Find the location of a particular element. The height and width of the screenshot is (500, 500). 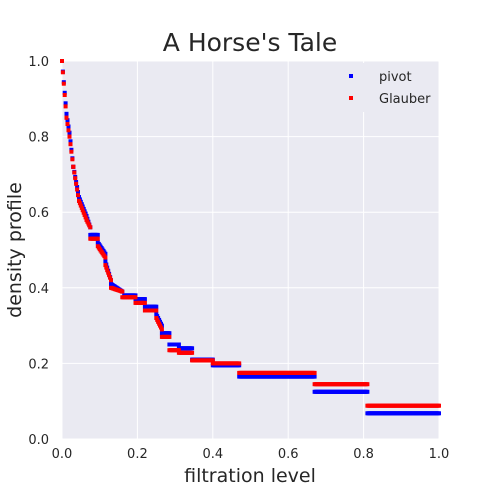

legend-marker-pivot is located at coordinates (351, 76).